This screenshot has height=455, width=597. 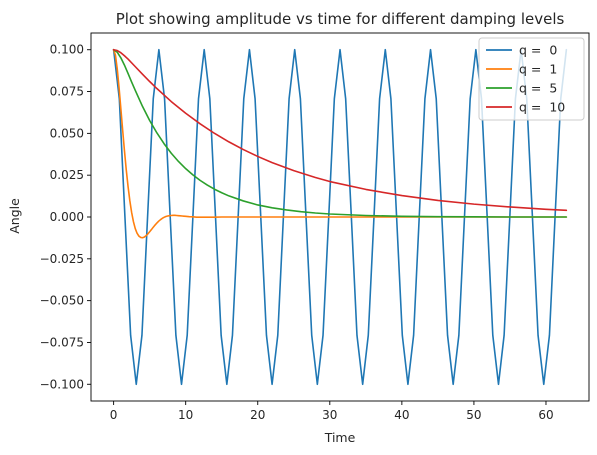 I want to click on y-tick-label: 0.100, so click(x=67, y=50).